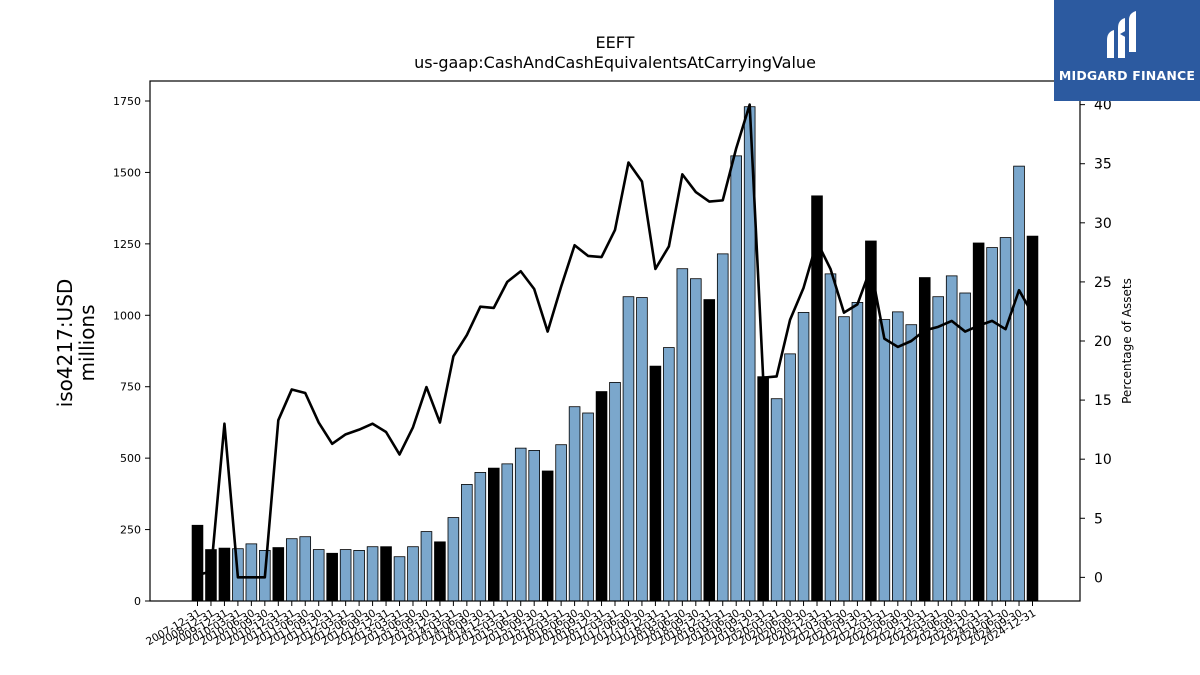 The image size is (1200, 675). I want to click on y-axis-right: 0 5 10 15 20 25 30 35 40, so click(1096, 342).